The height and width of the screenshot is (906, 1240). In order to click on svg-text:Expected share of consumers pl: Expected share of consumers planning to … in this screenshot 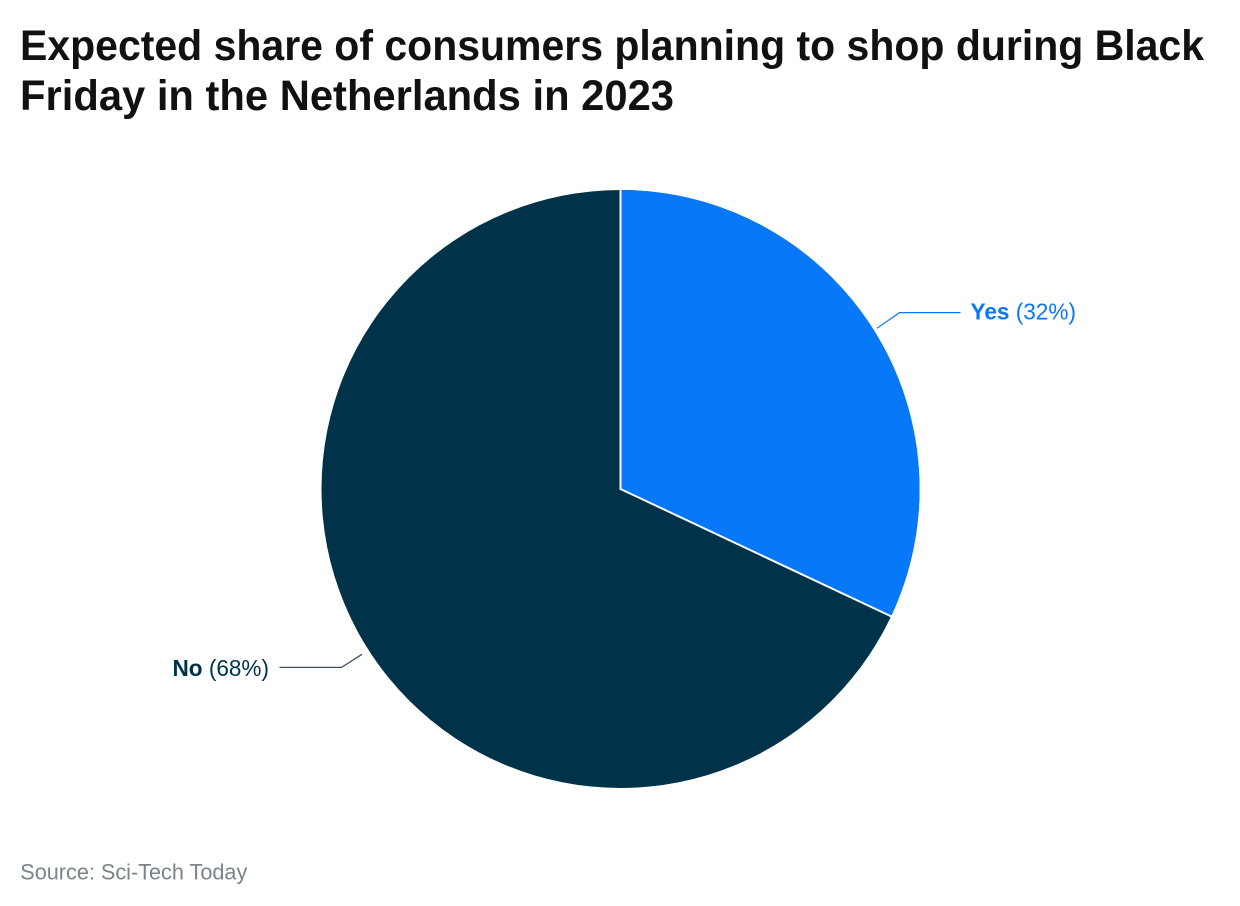, I will do `click(612, 46)`.